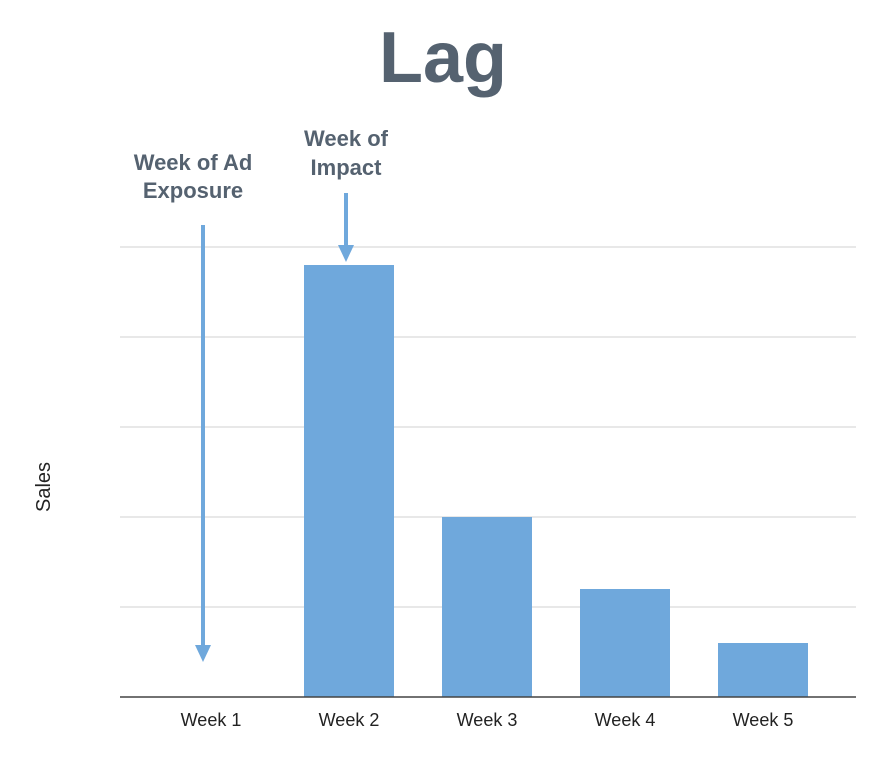 The image size is (878, 759). Describe the element at coordinates (625, 720) in the screenshot. I see `x-tick-label: Week 4` at that location.